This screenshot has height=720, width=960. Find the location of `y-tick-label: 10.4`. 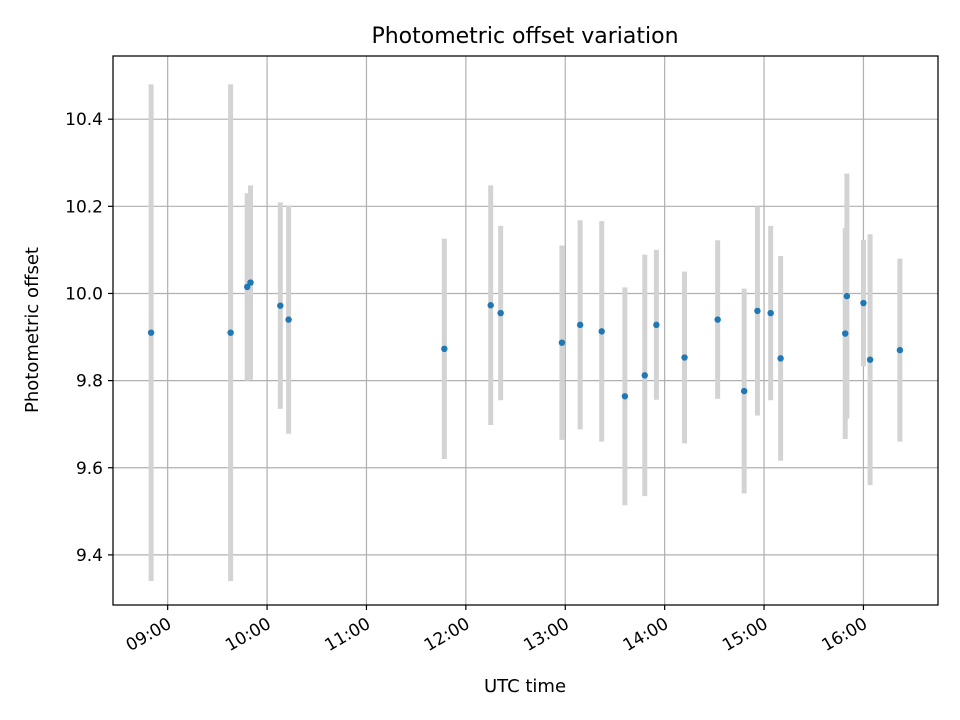

y-tick-label: 10.4 is located at coordinates (84, 120).